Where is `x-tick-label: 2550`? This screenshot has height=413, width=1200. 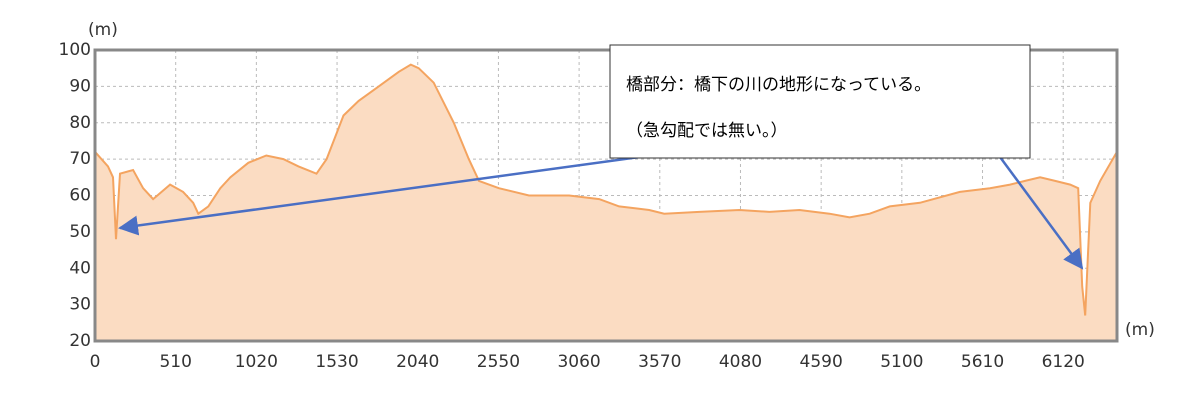 x-tick-label: 2550 is located at coordinates (498, 362).